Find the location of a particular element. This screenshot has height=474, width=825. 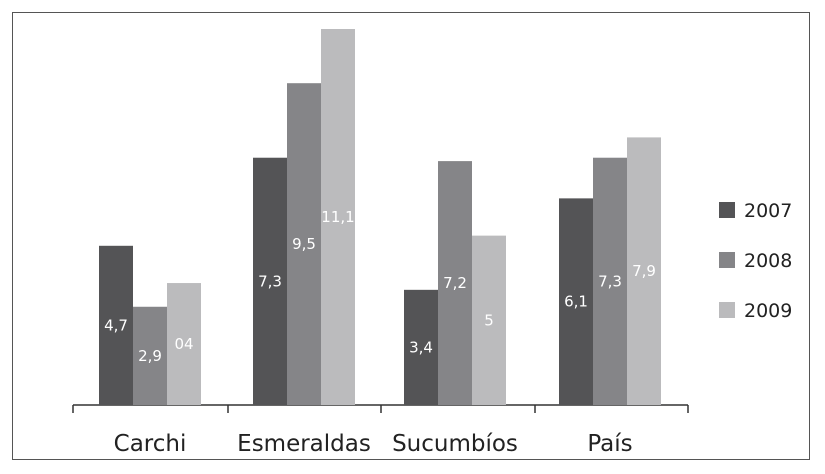

data-label: 6,1 is located at coordinates (576, 302).